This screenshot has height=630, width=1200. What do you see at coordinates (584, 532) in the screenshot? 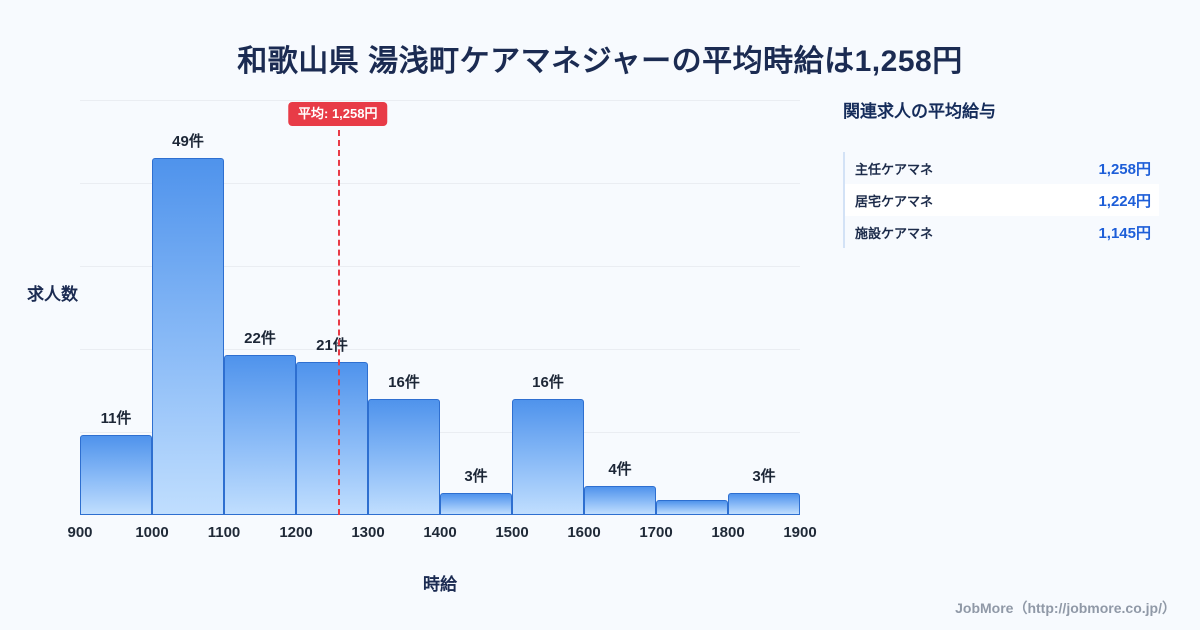
I see `x-axis-tick: 1600` at bounding box center [584, 532].